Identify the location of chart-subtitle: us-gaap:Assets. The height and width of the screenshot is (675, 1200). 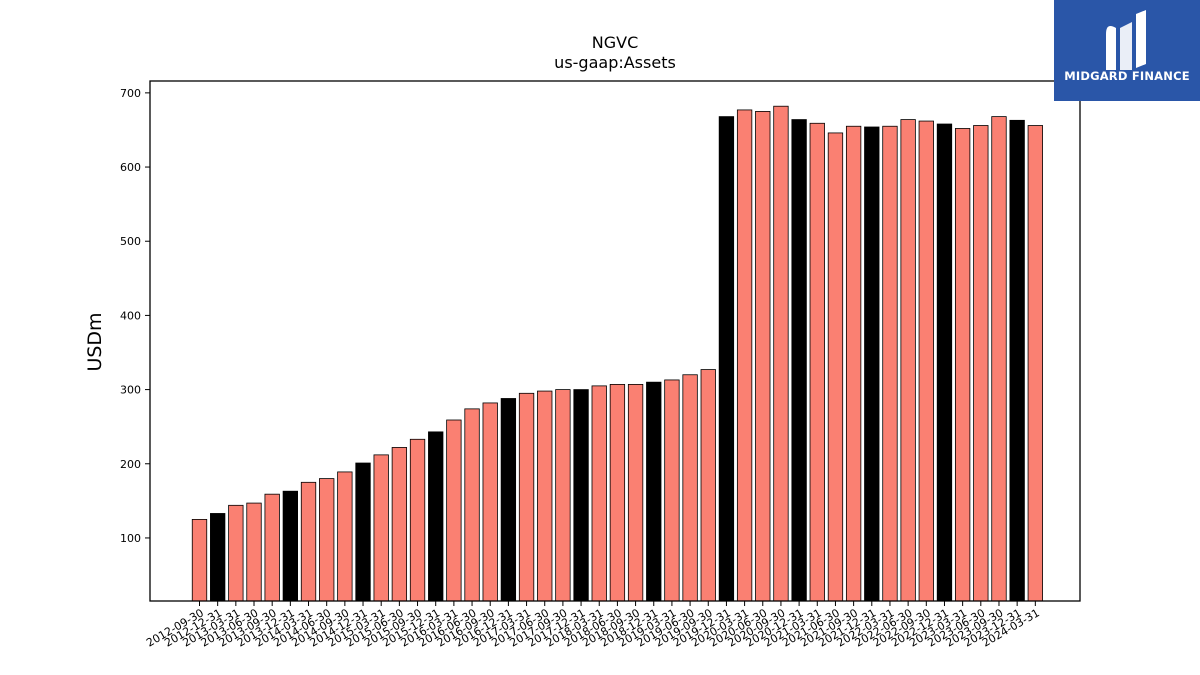
(615, 62).